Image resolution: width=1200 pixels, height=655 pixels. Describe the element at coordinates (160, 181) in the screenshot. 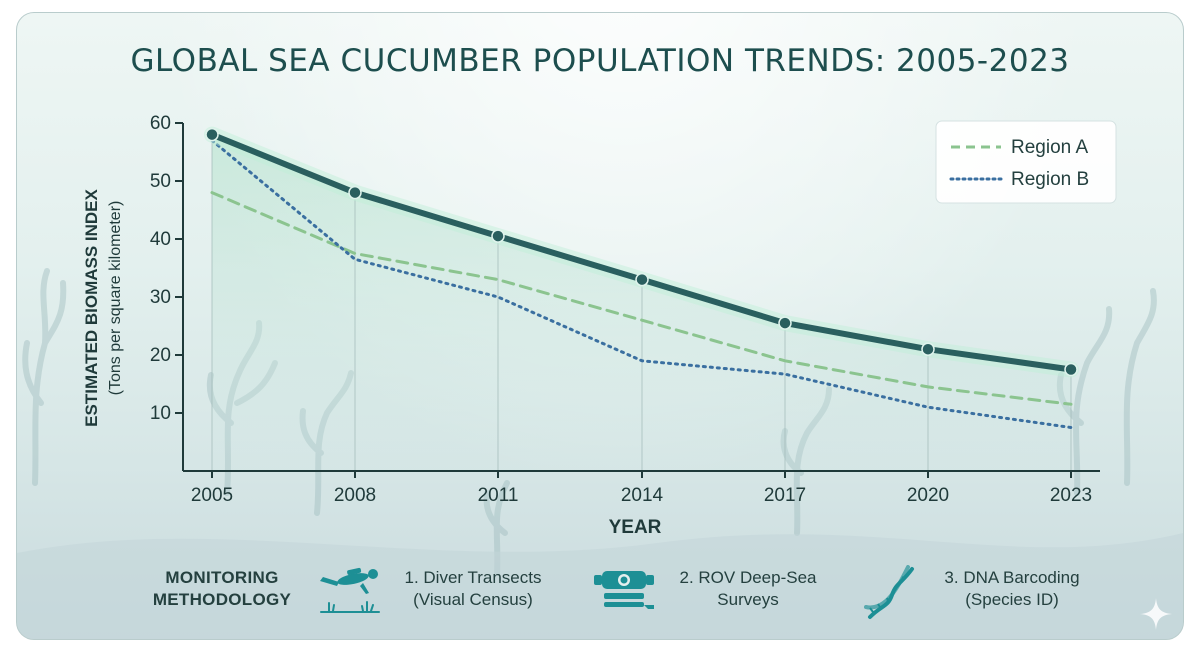

I see `y-tick-label: 50` at that location.